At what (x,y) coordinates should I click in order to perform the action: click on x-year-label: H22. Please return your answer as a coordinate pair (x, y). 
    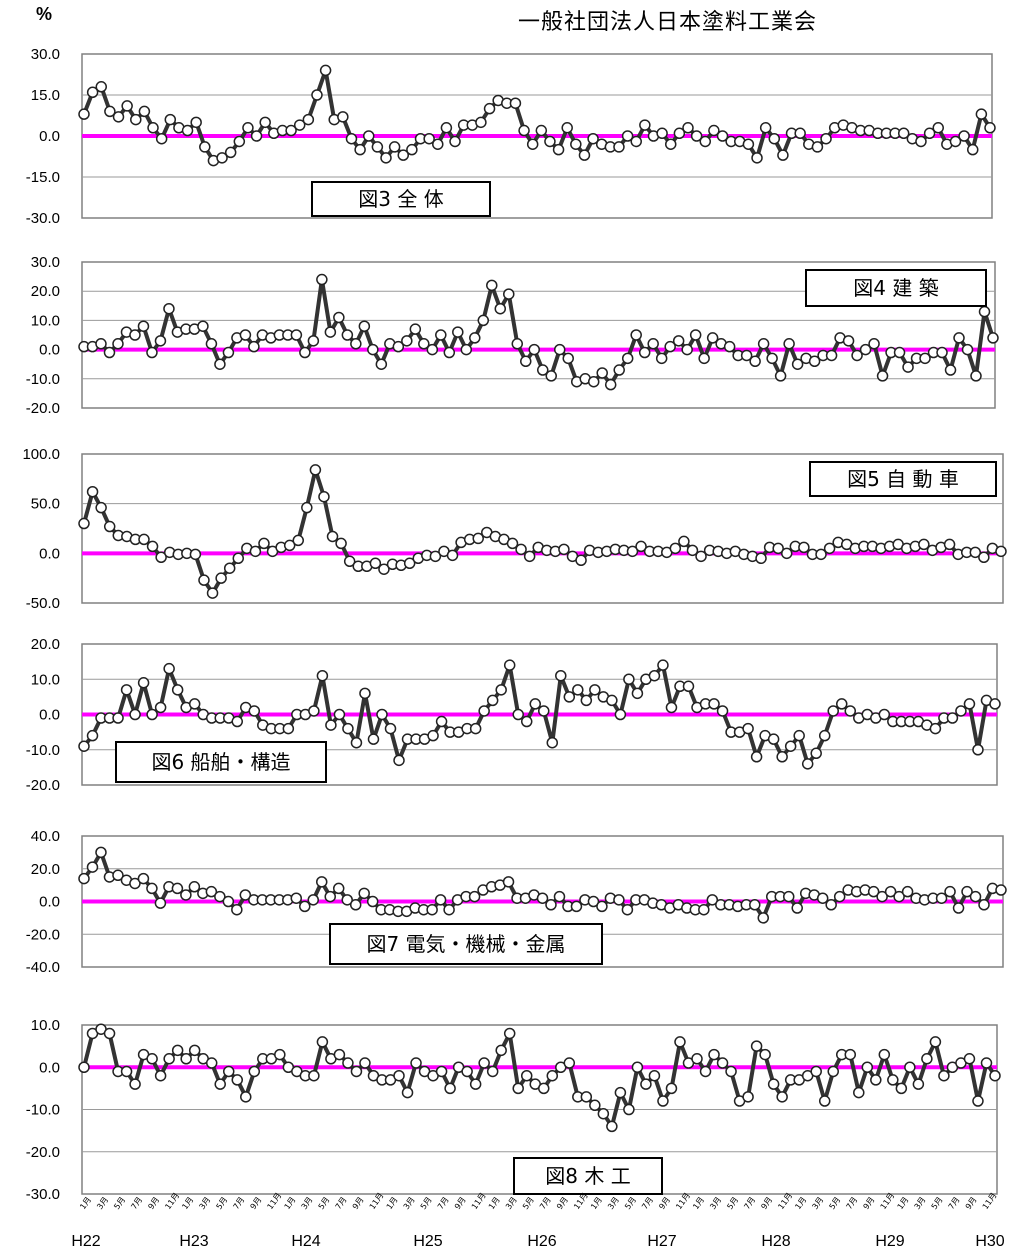
    Looking at the image, I should click on (85, 1241).